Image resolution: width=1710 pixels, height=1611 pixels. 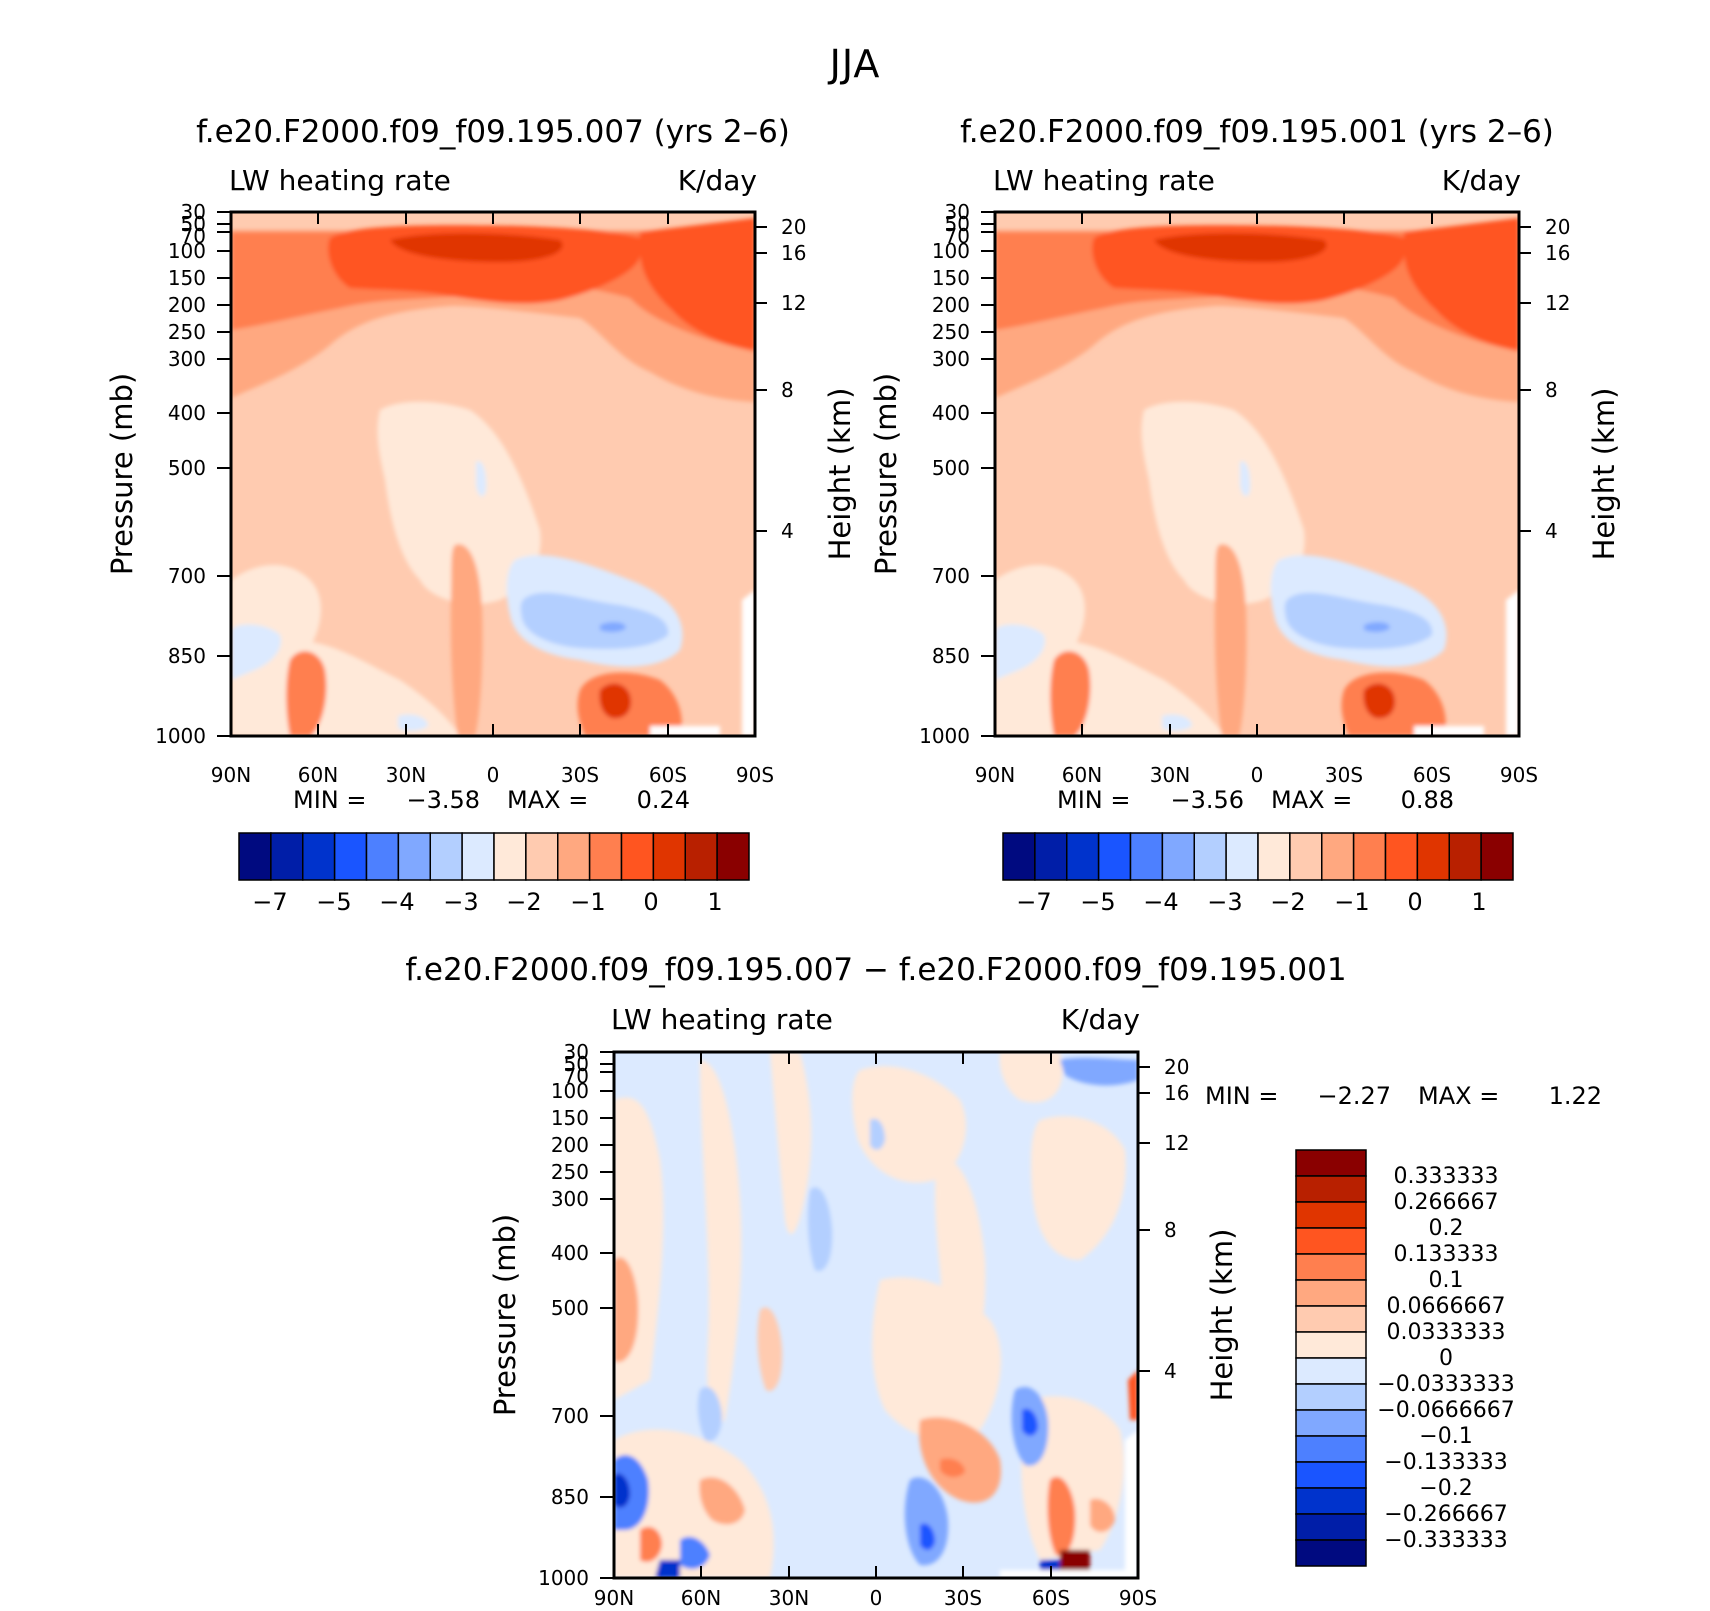 I want to click on min-label: MIN =, so click(x=329, y=800).